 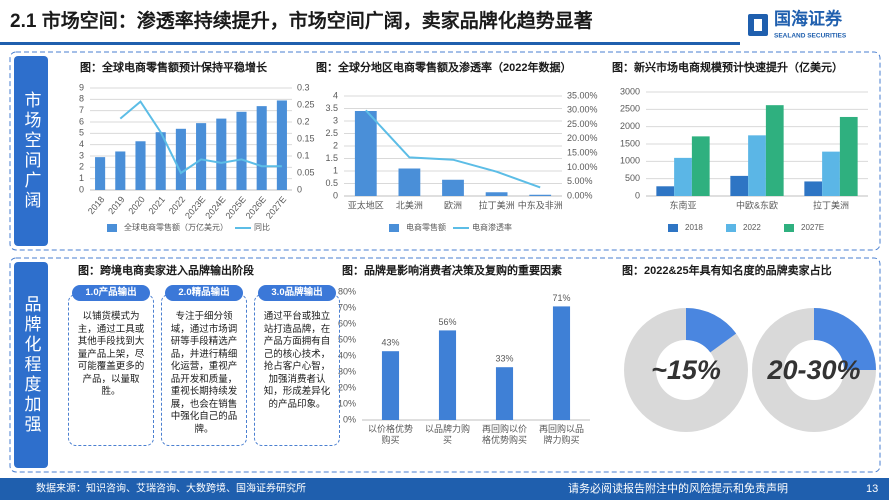 I want to click on y-tick-label: 2.5, so click(x=331, y=133).